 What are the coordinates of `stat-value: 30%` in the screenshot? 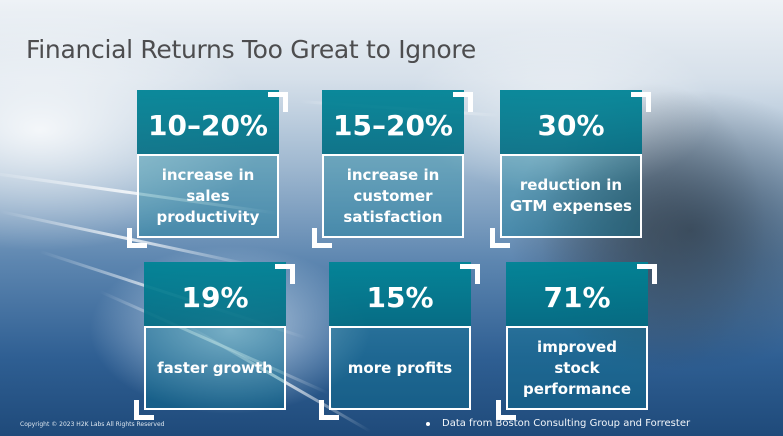 It's located at (571, 122).